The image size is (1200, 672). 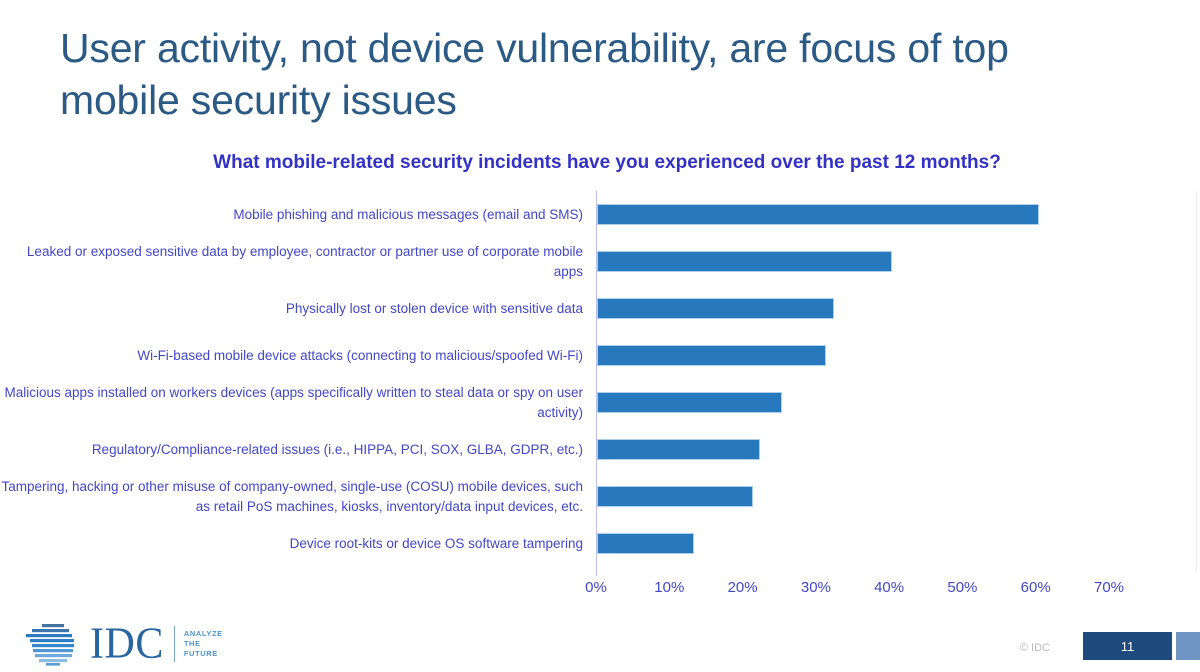 I want to click on x-tick-label: 70%, so click(x=1109, y=587).